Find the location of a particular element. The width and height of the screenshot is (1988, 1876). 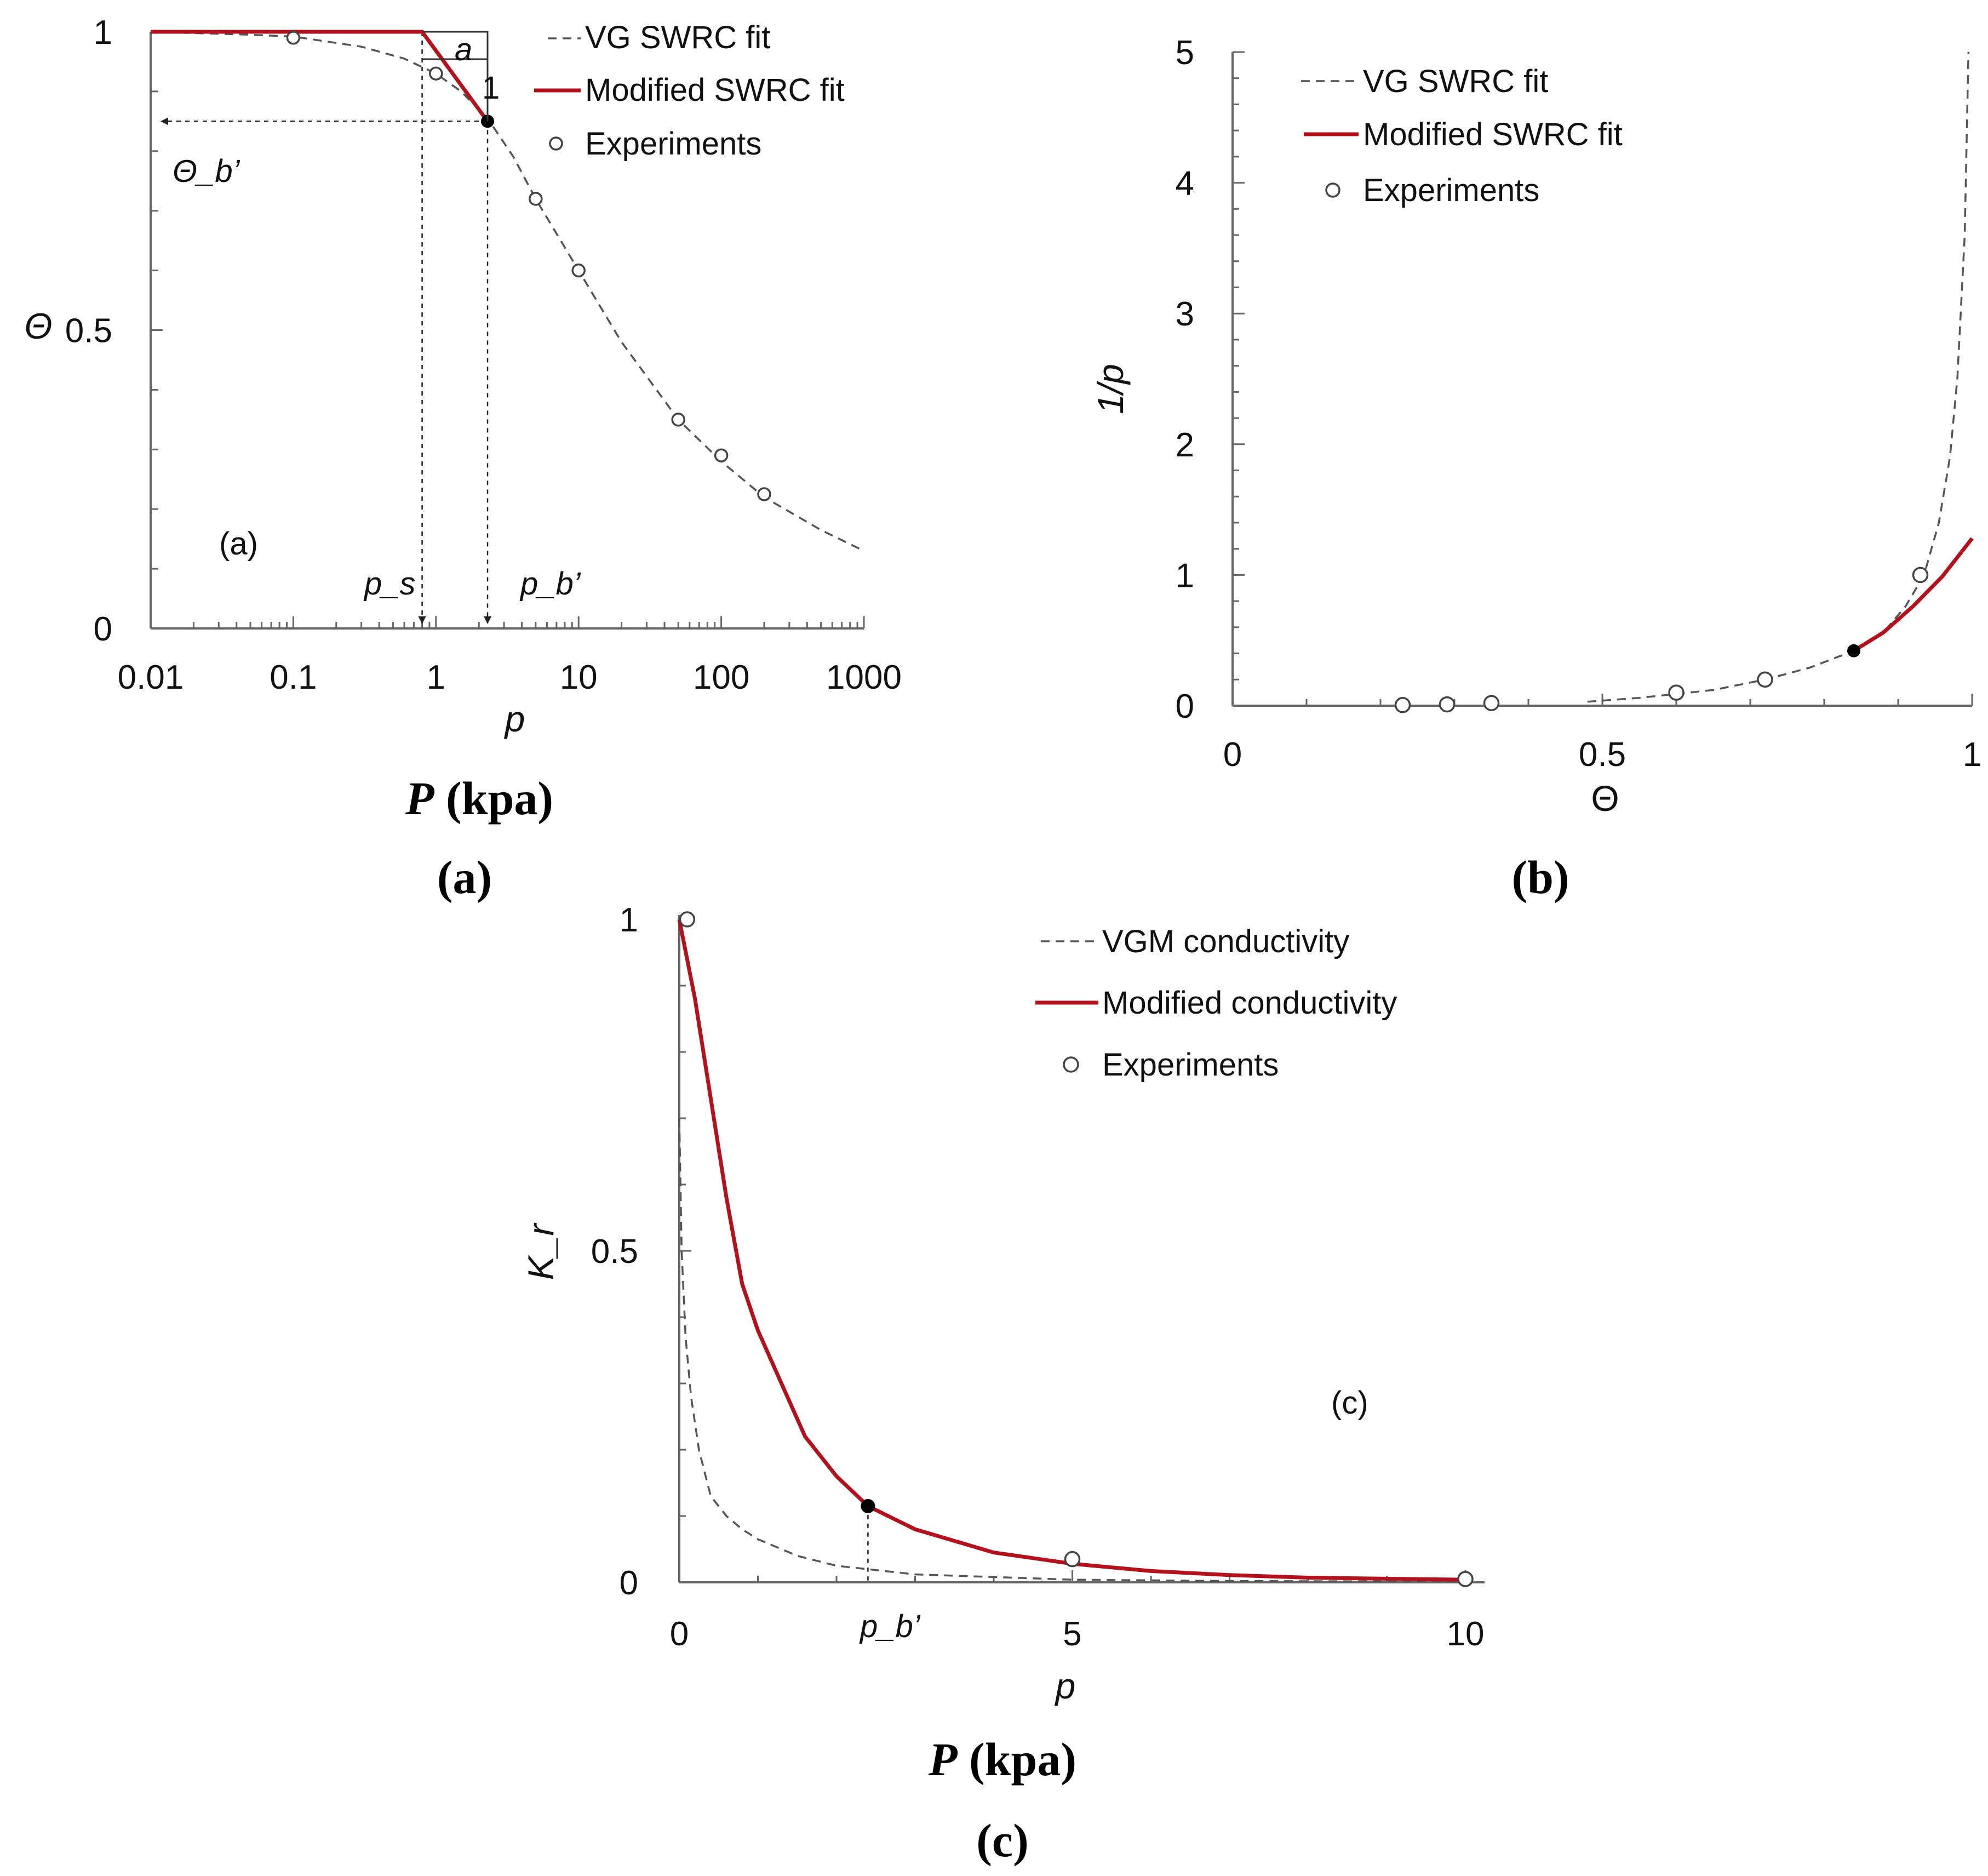

panel-b-modified-curve is located at coordinates (1913, 595).